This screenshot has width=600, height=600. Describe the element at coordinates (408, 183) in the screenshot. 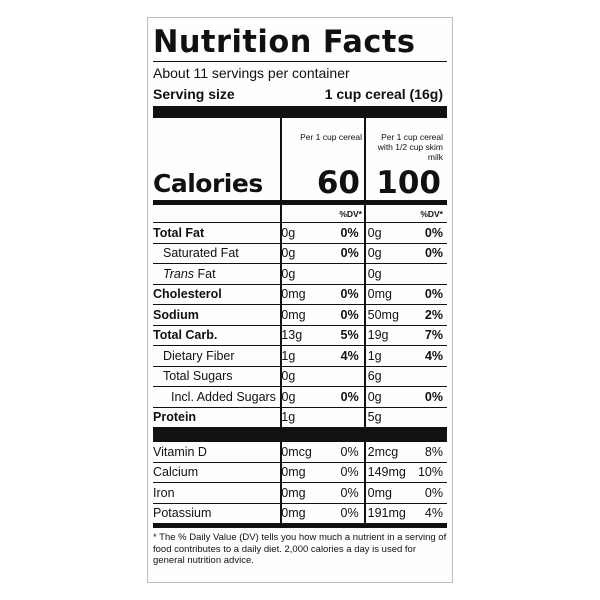

I see `calories-with-milk: 100` at that location.